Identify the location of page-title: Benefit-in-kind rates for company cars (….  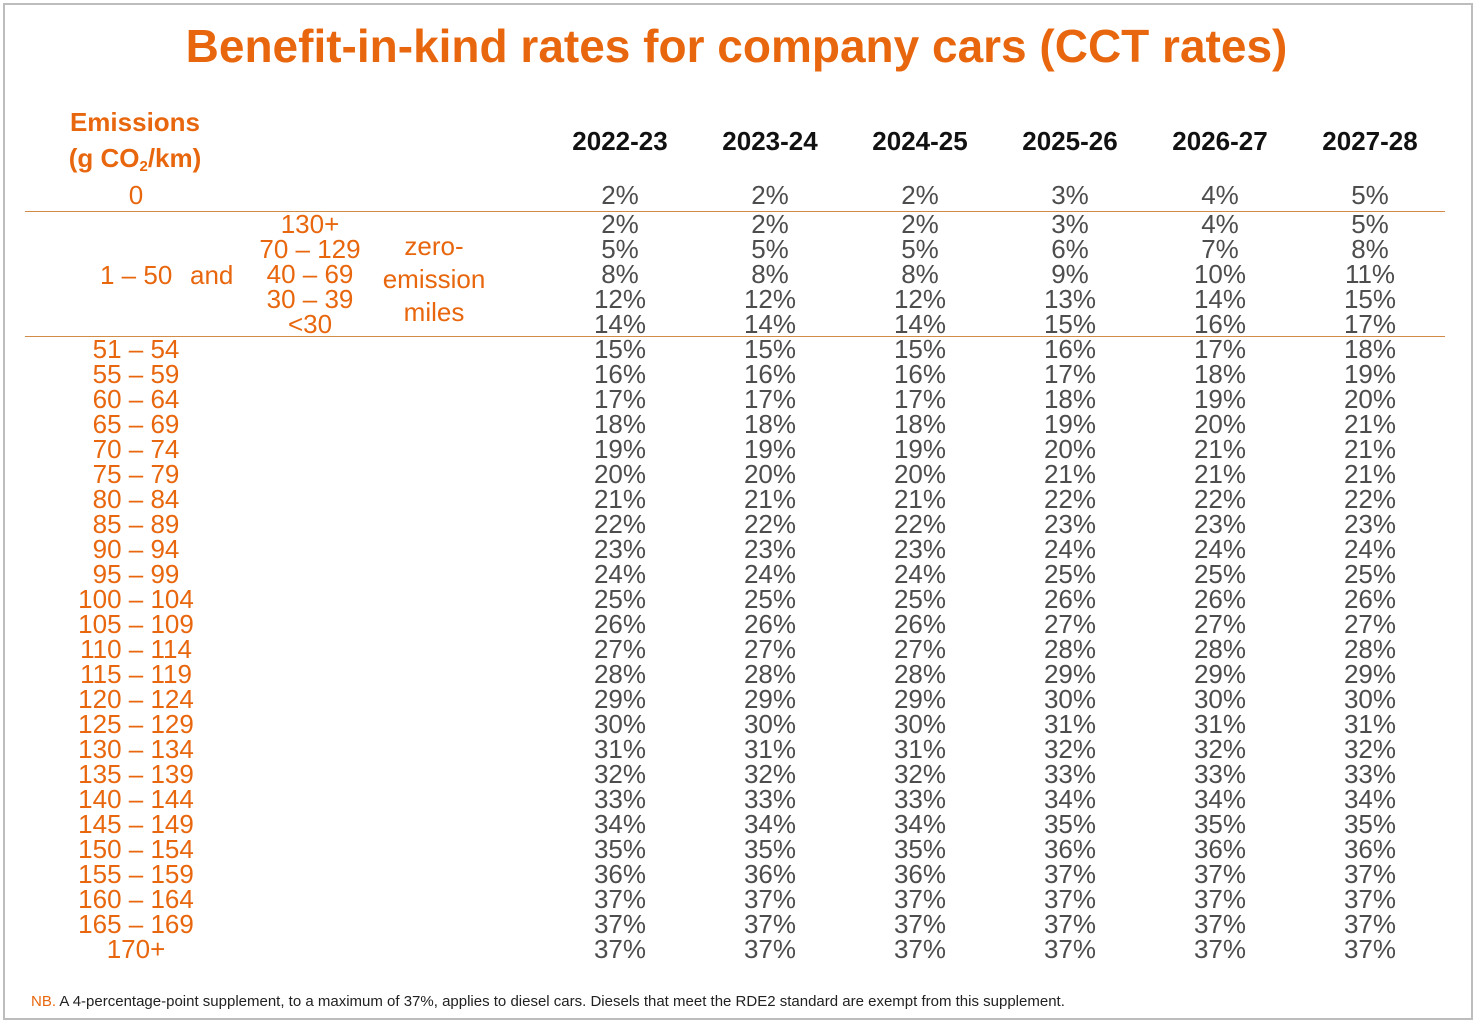
(736, 46).